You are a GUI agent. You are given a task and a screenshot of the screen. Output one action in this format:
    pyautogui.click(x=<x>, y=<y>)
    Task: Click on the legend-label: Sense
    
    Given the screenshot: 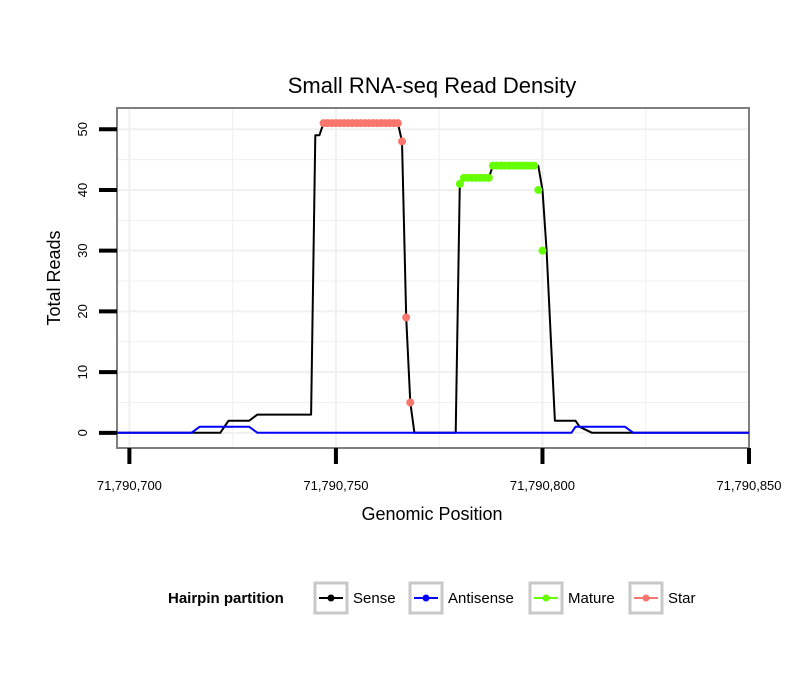 What is the action you would take?
    pyautogui.click(x=374, y=598)
    